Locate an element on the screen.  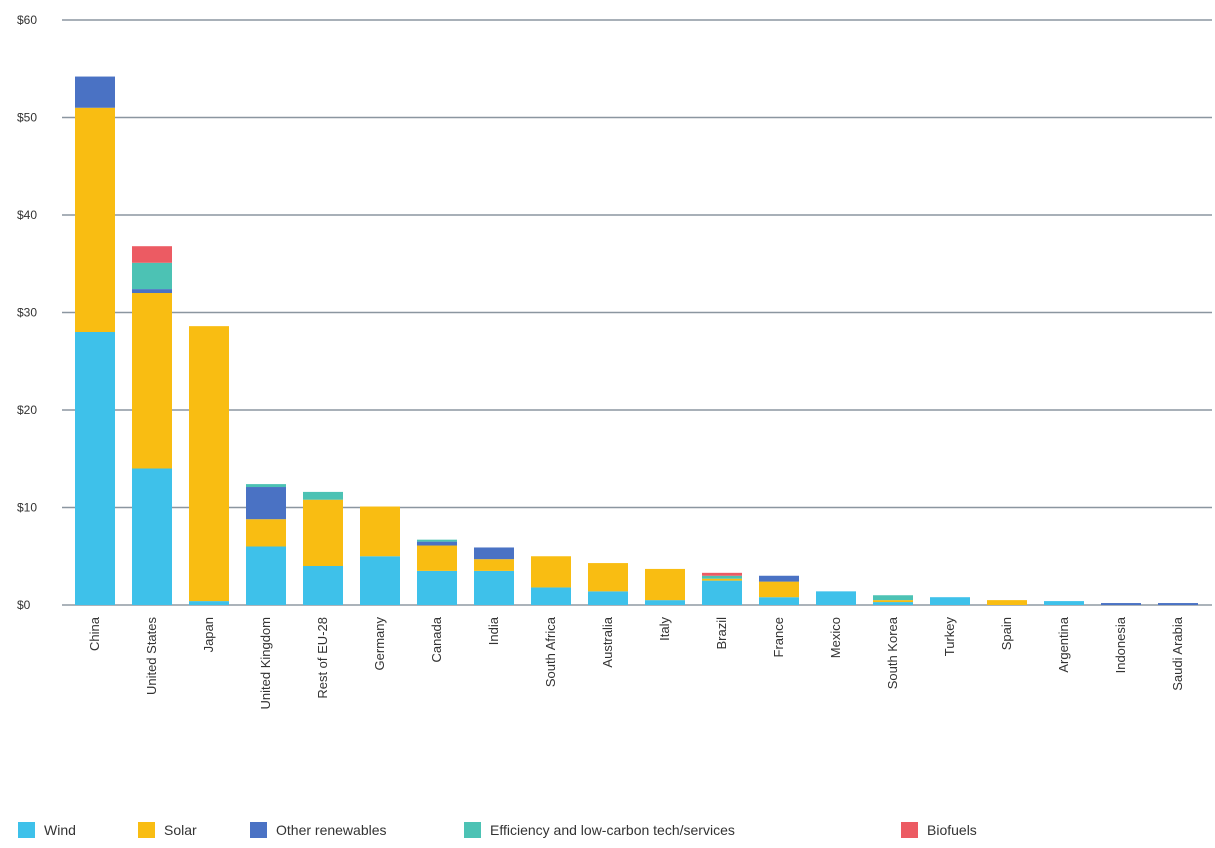
x-tick-label: Germany is located at coordinates (379, 644).